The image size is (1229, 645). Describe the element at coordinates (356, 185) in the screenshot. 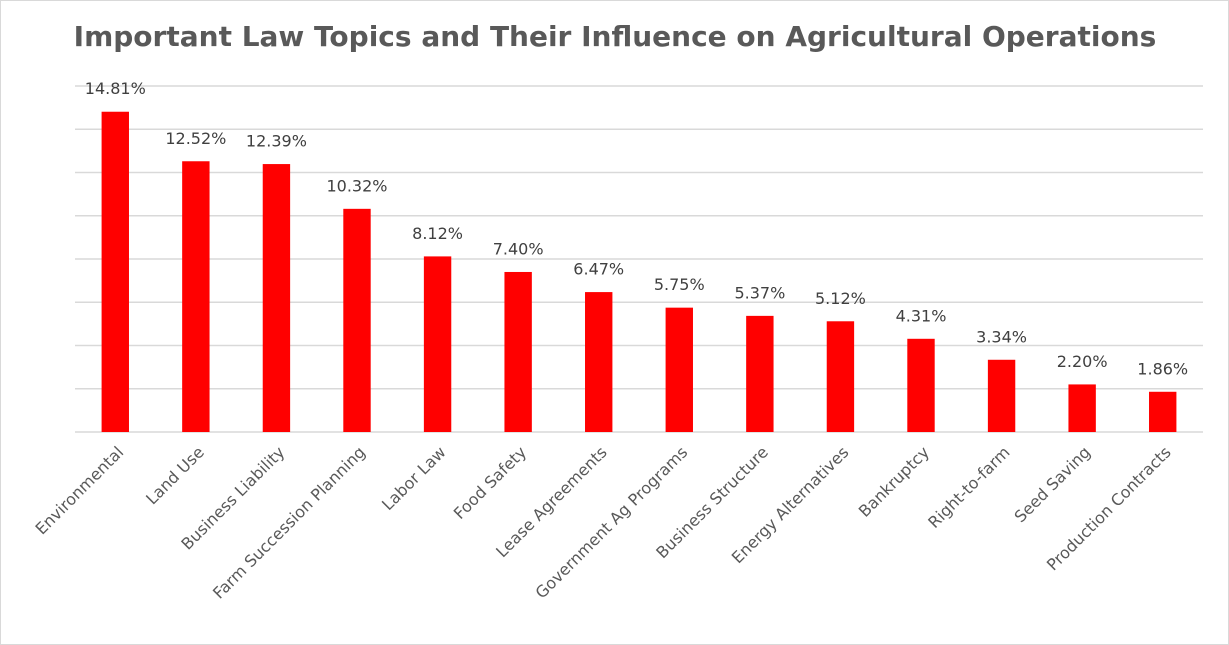

I see `data-label: 10.32%` at that location.